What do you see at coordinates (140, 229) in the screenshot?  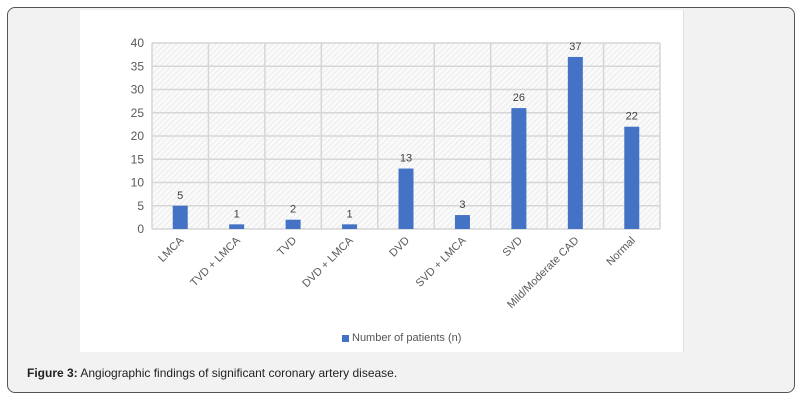 I see `y-tick-label: 0` at bounding box center [140, 229].